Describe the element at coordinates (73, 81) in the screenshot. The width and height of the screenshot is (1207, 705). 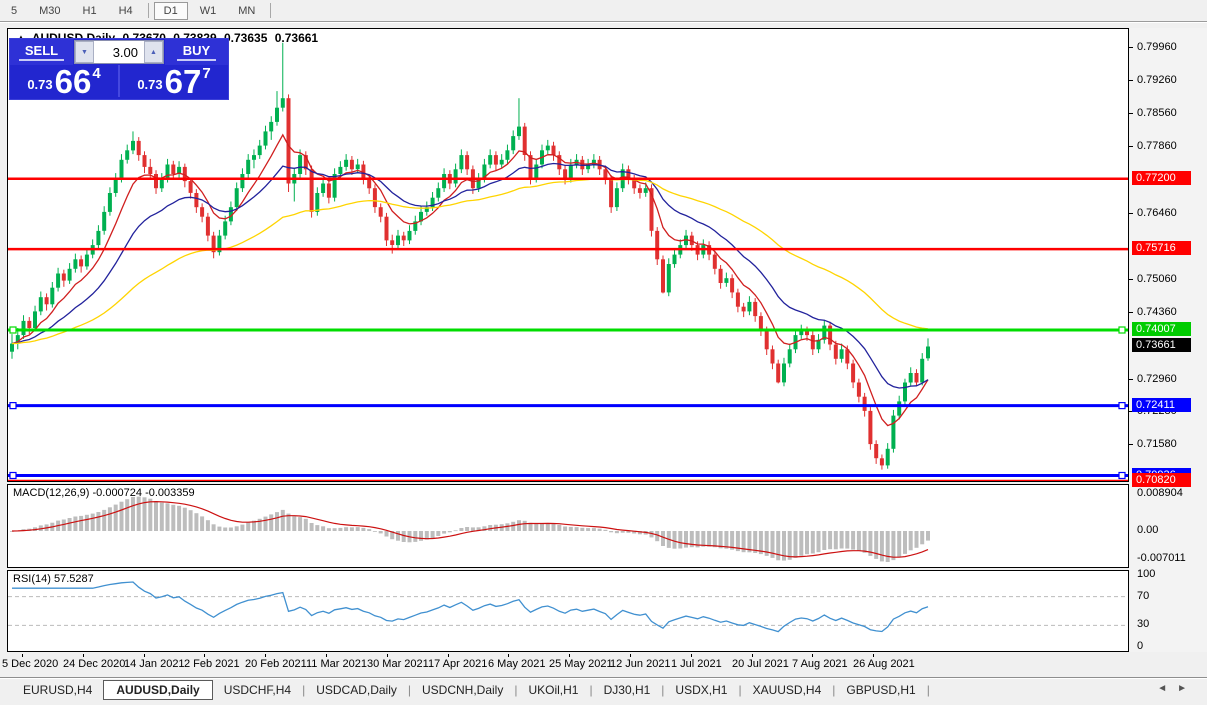
I see `sell-price-big: 66` at that location.